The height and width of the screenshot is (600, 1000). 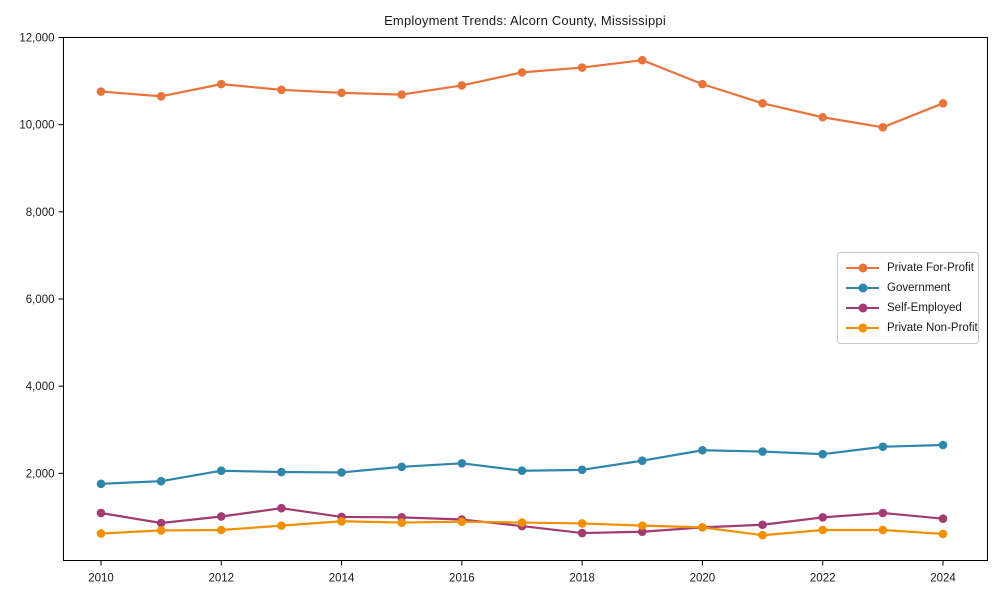 I want to click on legend-item-private-non-profit: Private Non-Profit, so click(x=912, y=328).